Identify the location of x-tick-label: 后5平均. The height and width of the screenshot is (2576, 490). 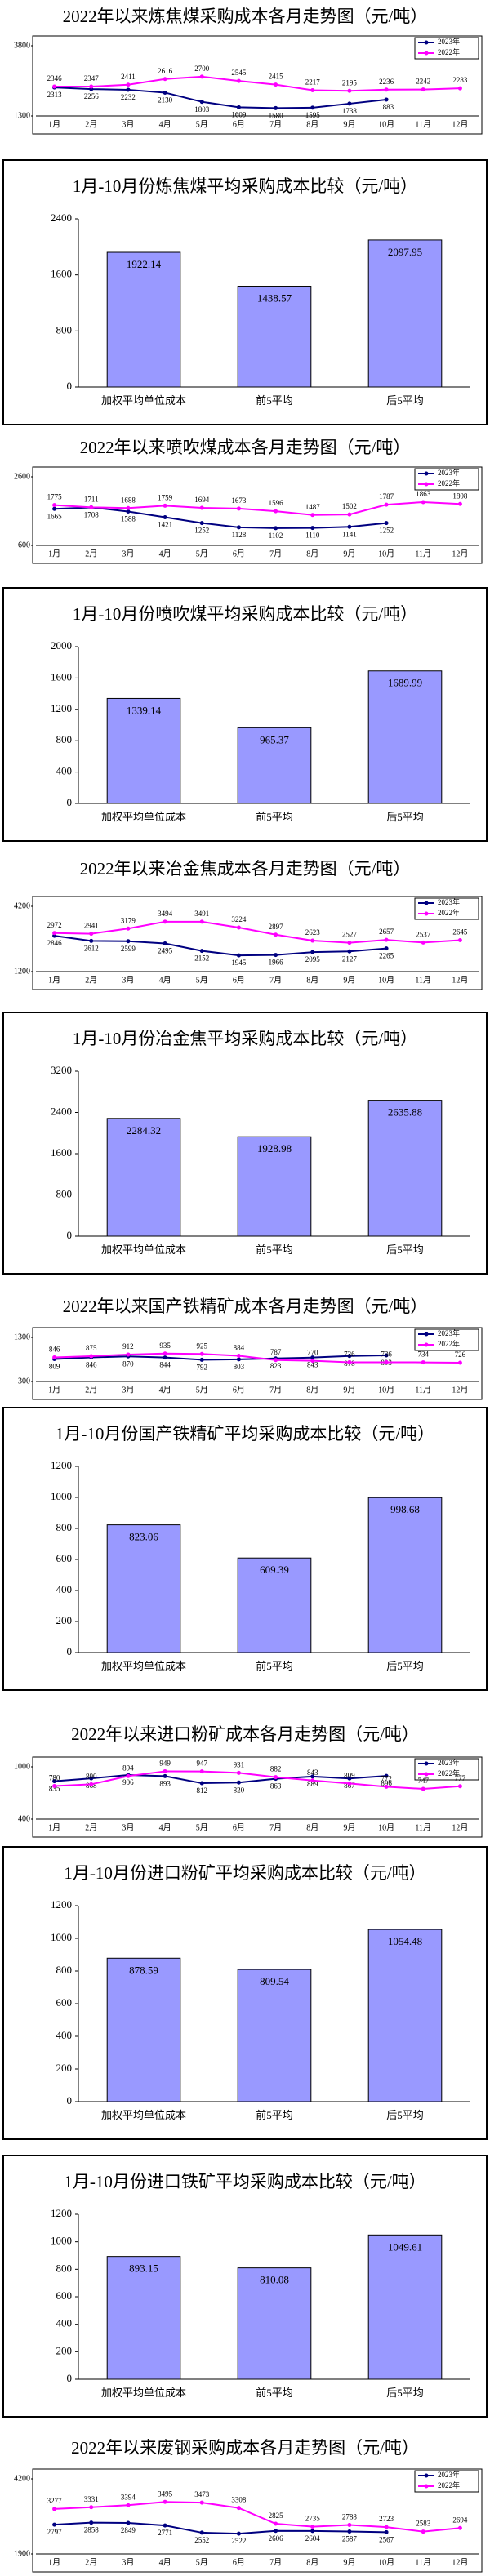
(405, 2115).